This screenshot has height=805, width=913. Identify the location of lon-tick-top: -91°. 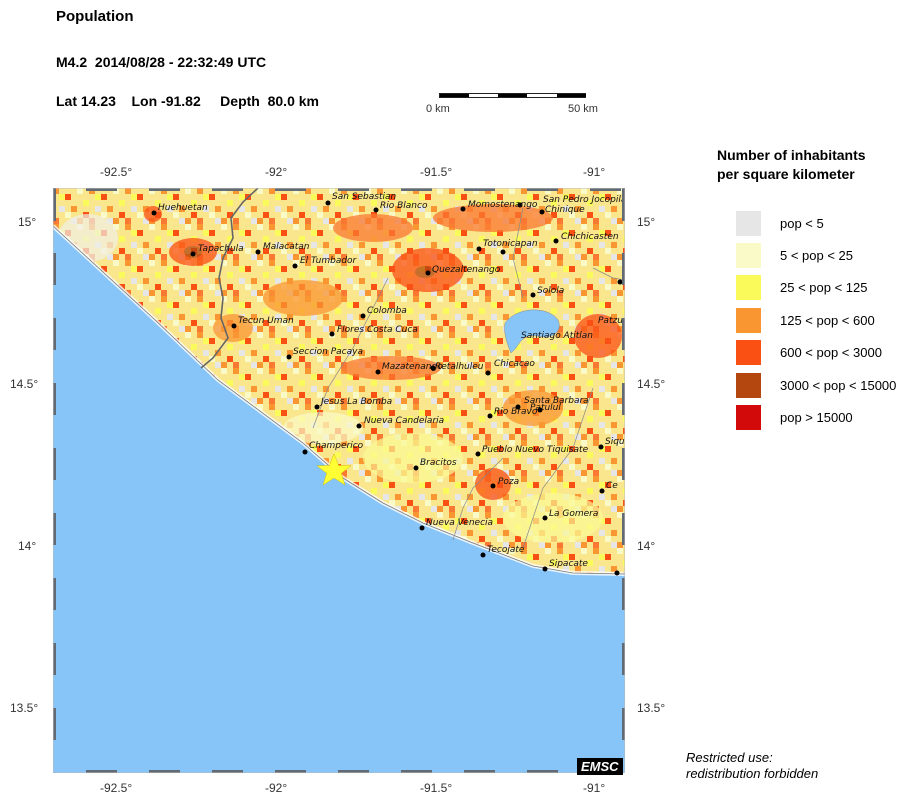
(594, 172).